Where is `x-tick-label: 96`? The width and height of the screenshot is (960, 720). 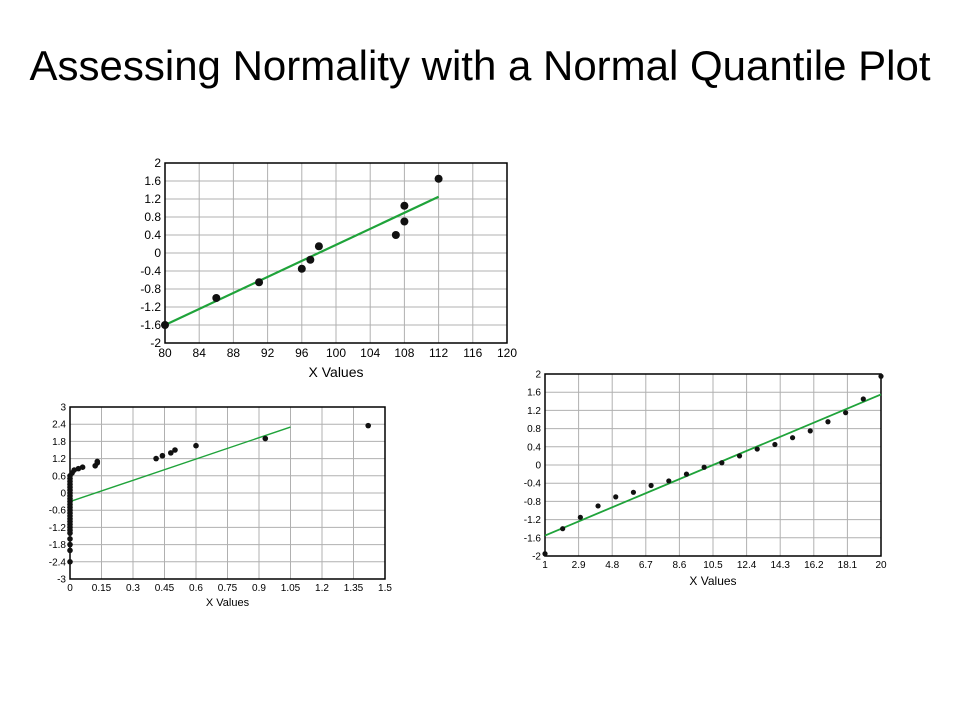 x-tick-label: 96 is located at coordinates (302, 353).